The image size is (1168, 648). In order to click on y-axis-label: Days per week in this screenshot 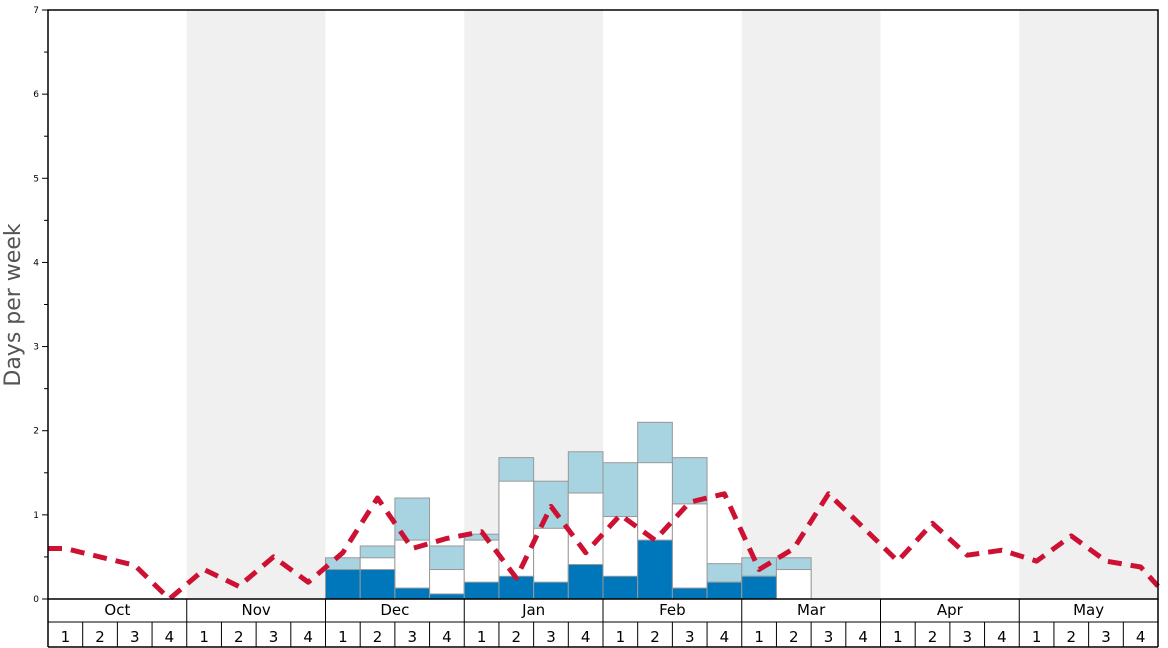, I will do `click(13, 304)`.